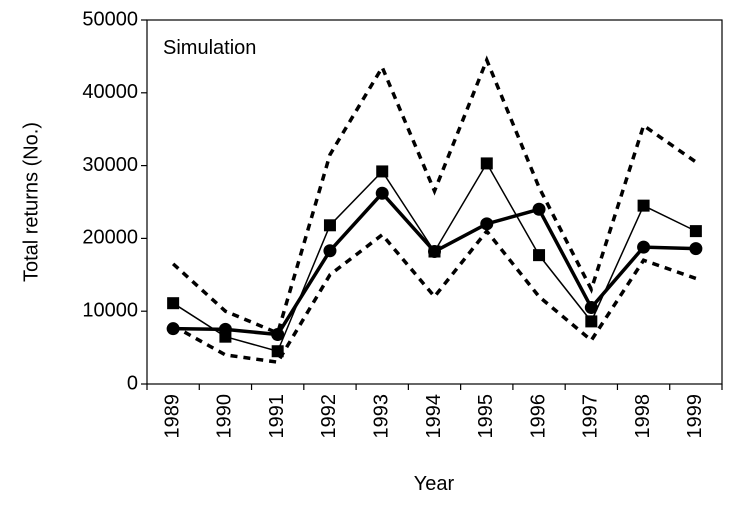 The width and height of the screenshot is (735, 506). I want to click on x-axis-label: Year, so click(434, 484).